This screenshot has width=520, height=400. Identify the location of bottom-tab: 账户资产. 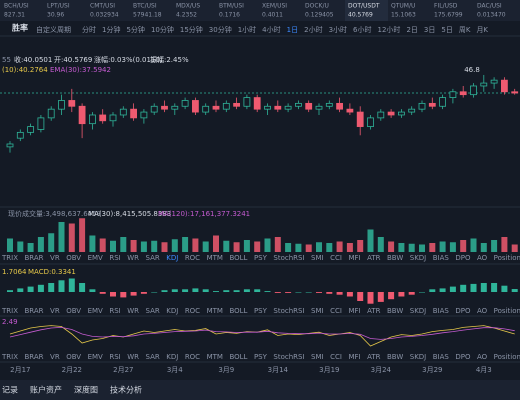
(46, 390).